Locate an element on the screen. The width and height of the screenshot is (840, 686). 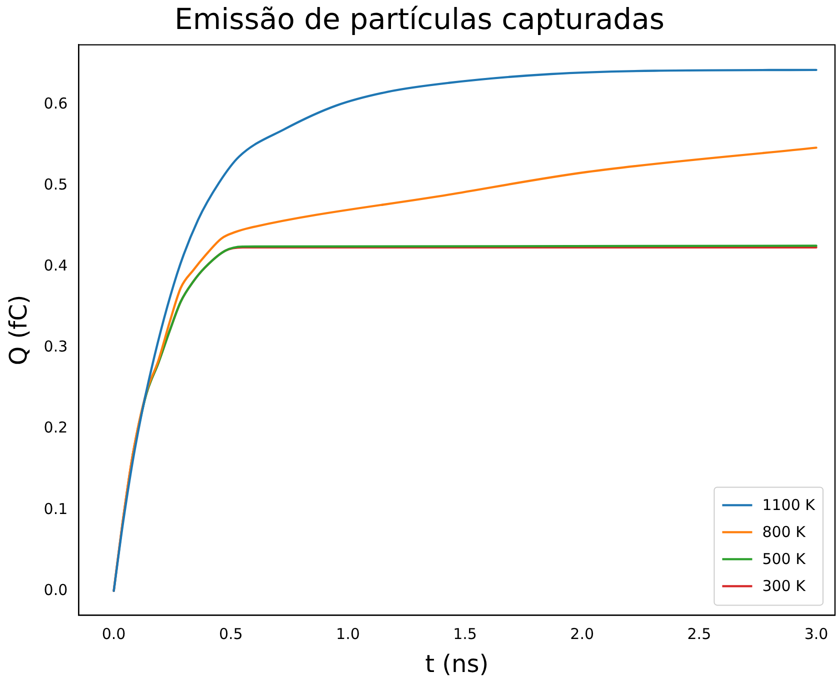
chart-title: Emissão de partículas capturadas is located at coordinates (419, 19).